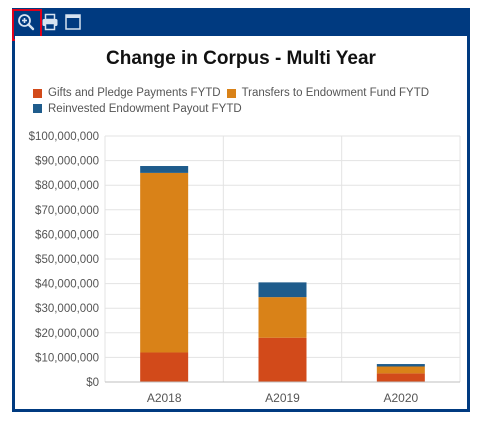 The width and height of the screenshot is (484, 423). What do you see at coordinates (92, 383) in the screenshot?
I see `y-tick-label: $0` at bounding box center [92, 383].